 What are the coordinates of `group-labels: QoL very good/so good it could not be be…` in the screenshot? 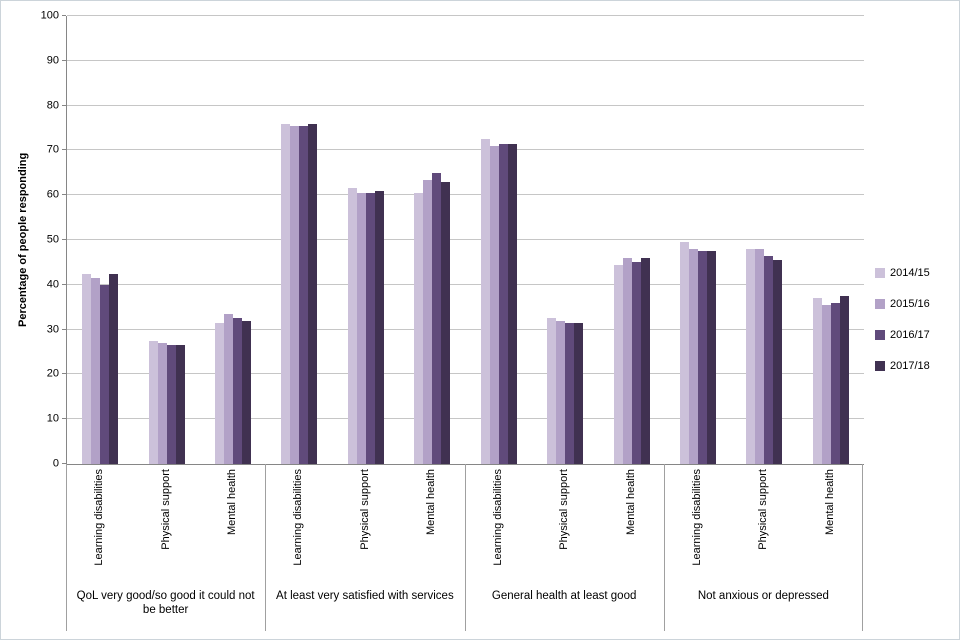 It's located at (464, 603).